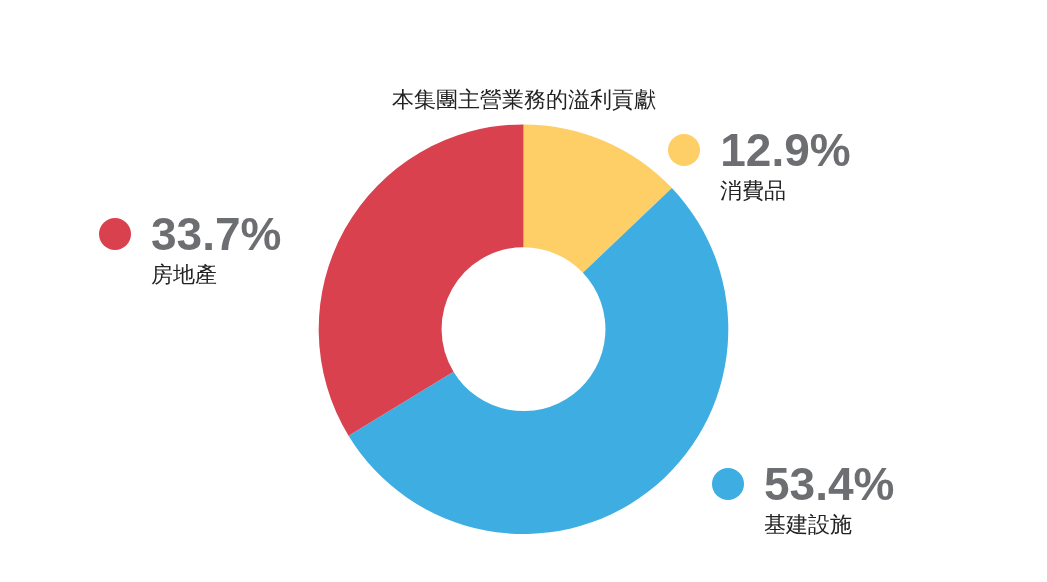  Describe the element at coordinates (785, 150) in the screenshot. I see `data-label: 12.9%` at that location.